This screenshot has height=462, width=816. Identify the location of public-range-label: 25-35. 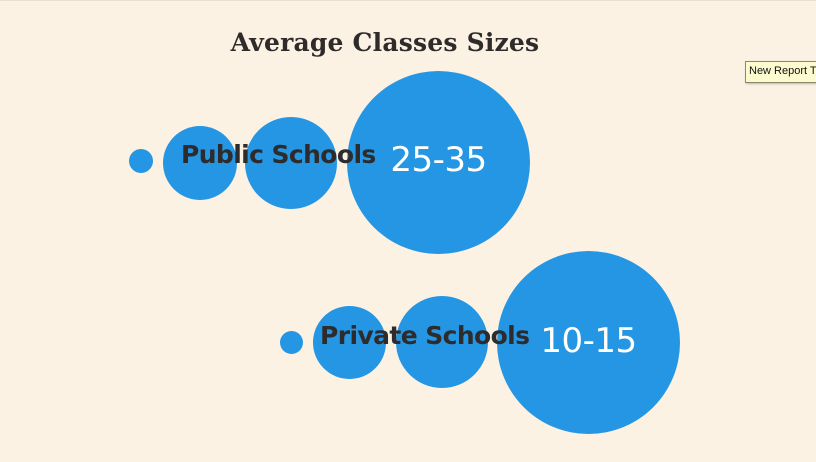
(438, 160).